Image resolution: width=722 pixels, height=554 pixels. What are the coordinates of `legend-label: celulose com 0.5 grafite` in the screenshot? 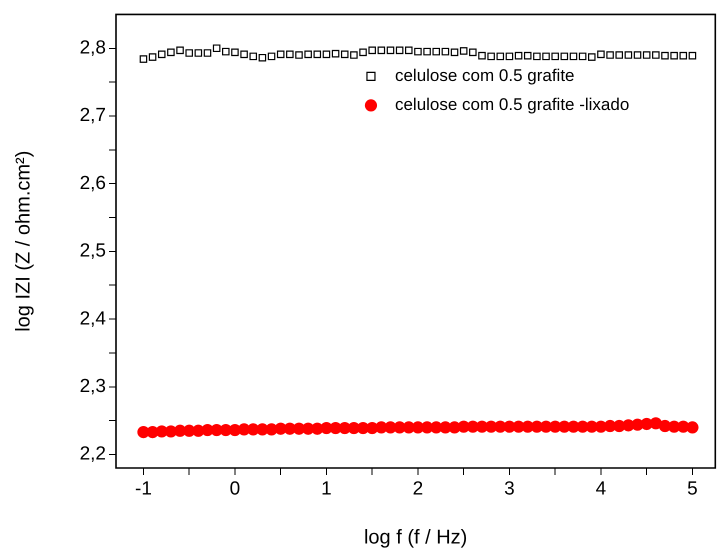 It's located at (484, 76).